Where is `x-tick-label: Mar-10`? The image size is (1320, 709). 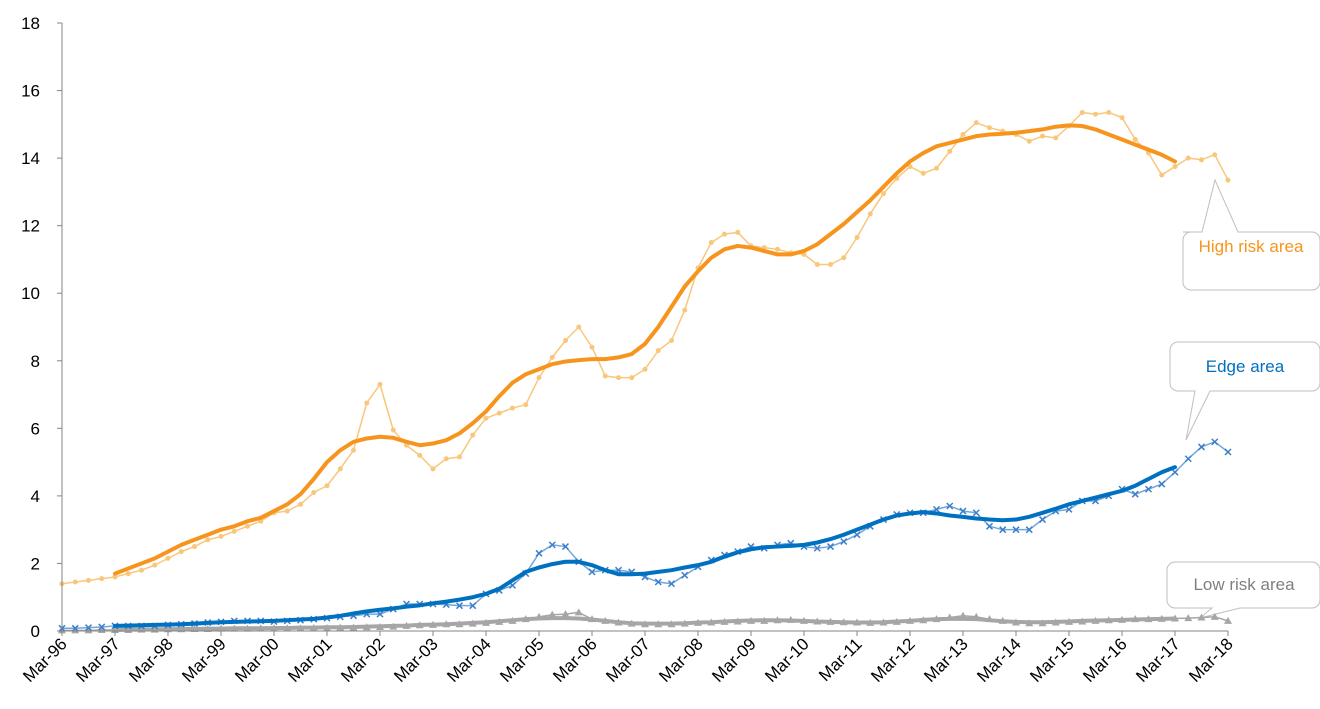 x-tick-label: Mar-10 is located at coordinates (787, 660).